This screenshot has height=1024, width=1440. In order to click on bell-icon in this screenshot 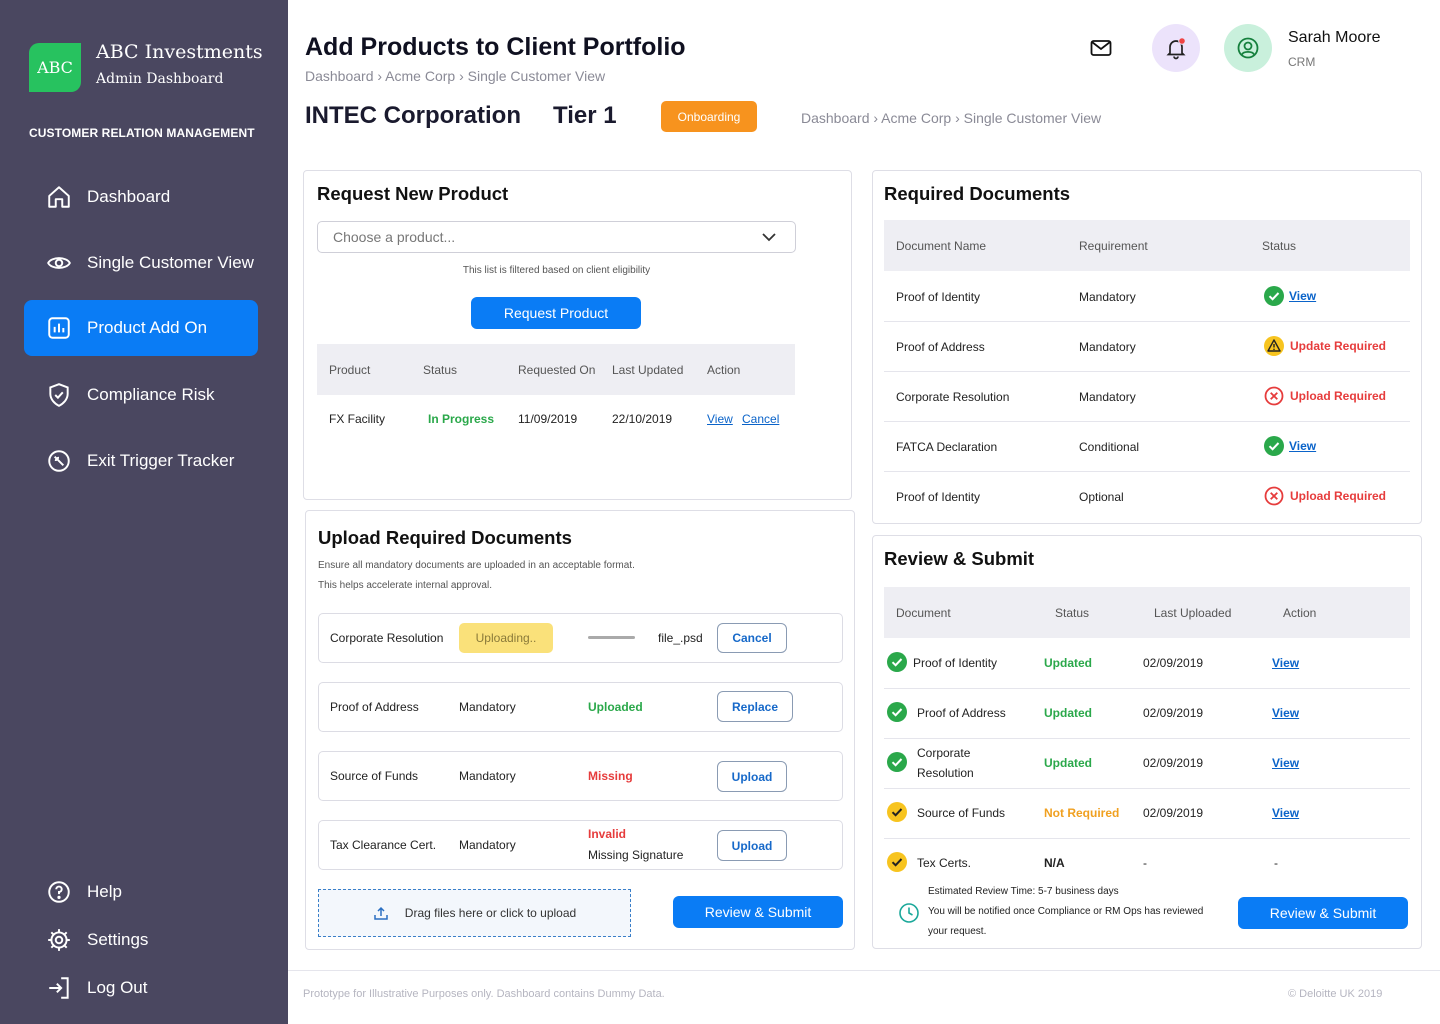, I will do `click(1176, 48)`.